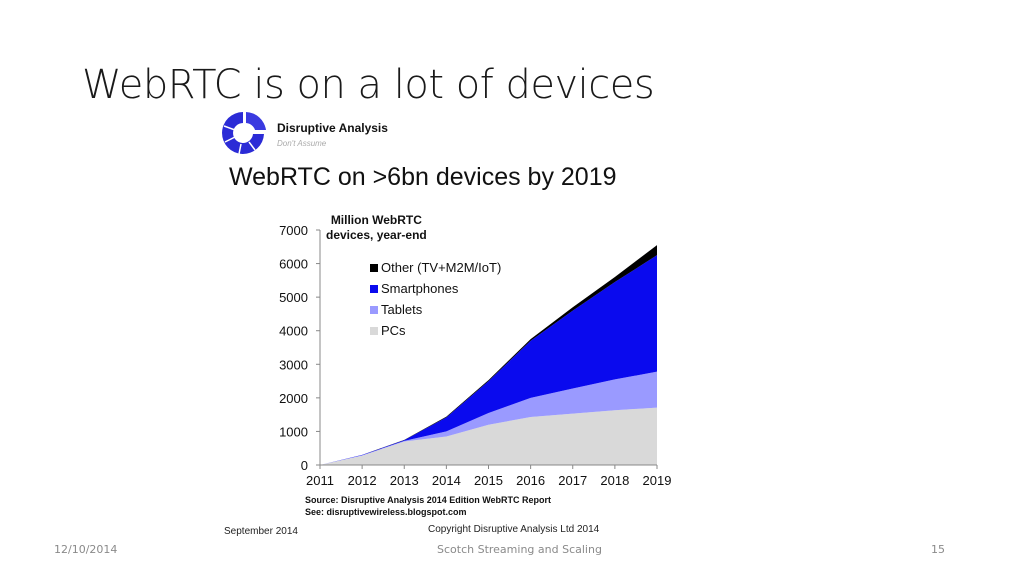 This screenshot has width=1024, height=576. What do you see at coordinates (488, 436) in the screenshot?
I see `area-series-pcs` at bounding box center [488, 436].